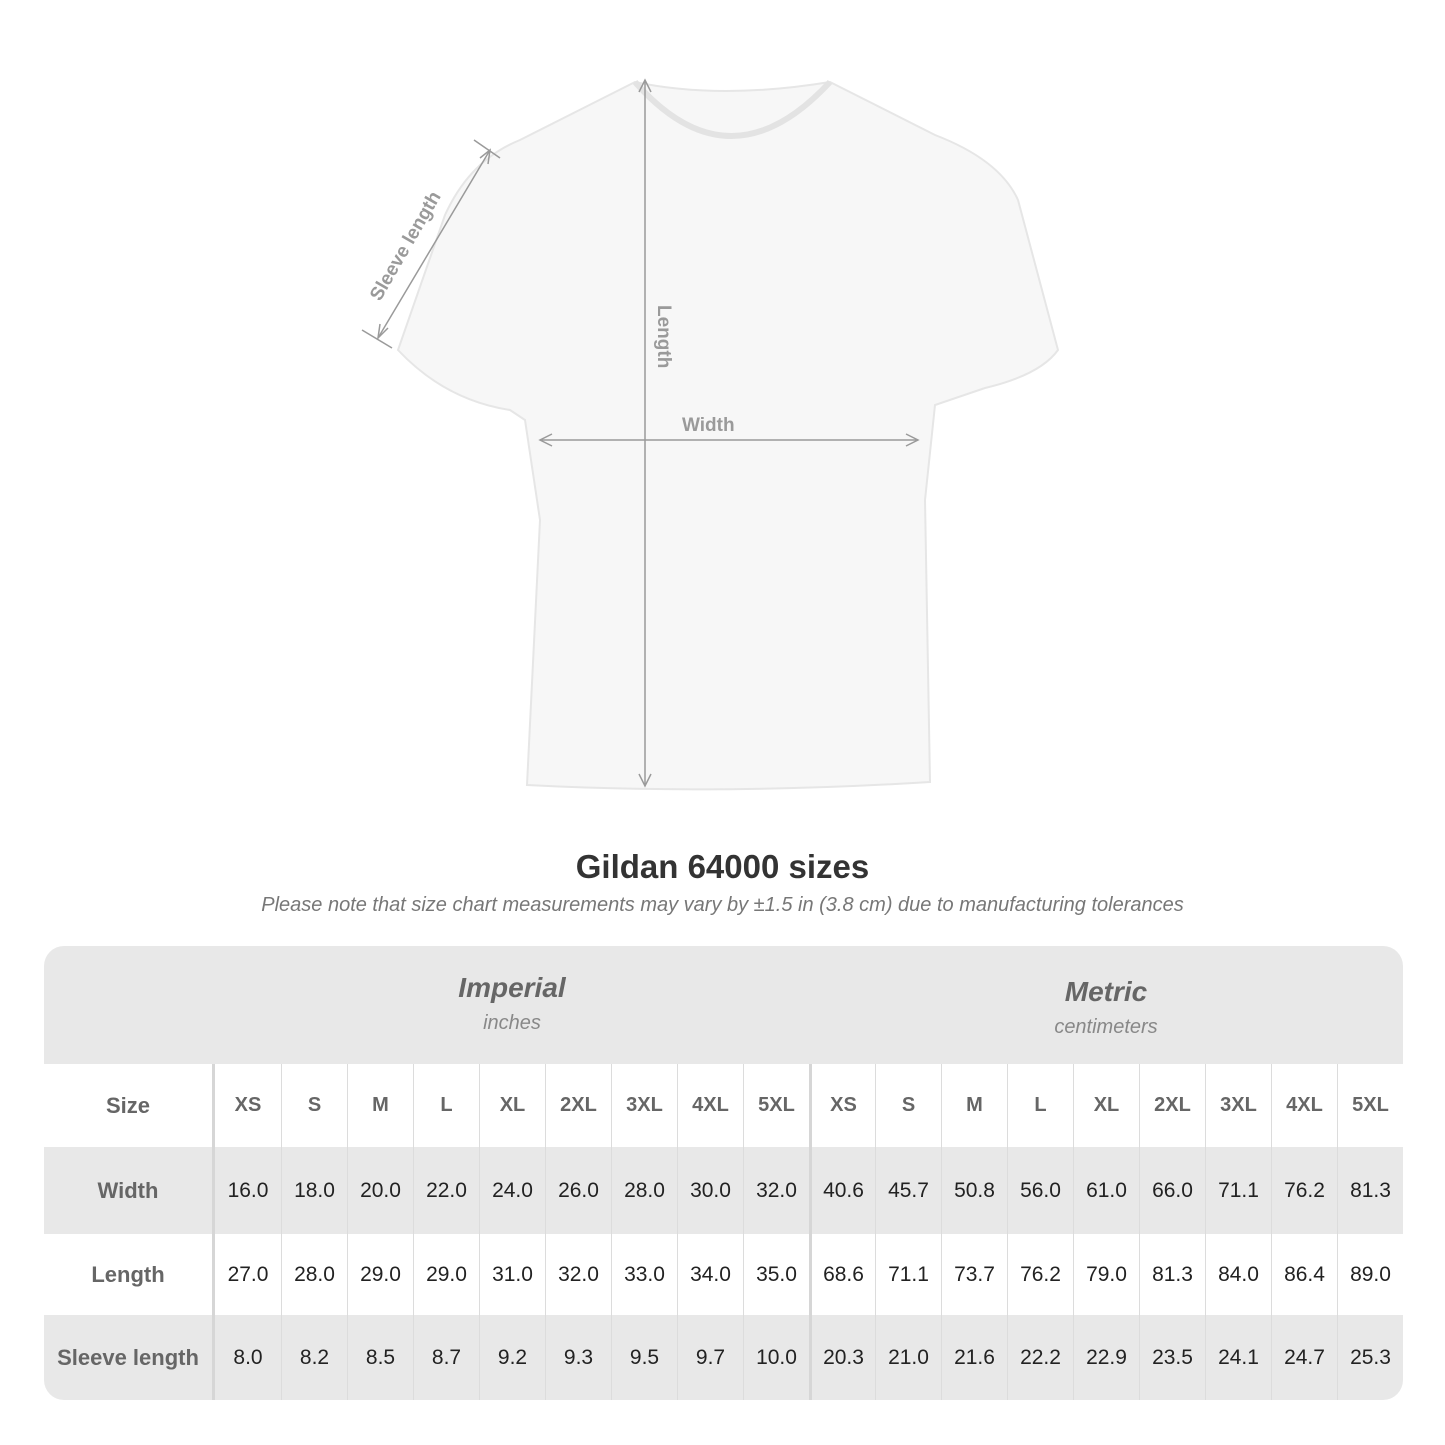 The height and width of the screenshot is (1445, 1445). Describe the element at coordinates (512, 1023) in the screenshot. I see `imperial-unit: inches` at that location.